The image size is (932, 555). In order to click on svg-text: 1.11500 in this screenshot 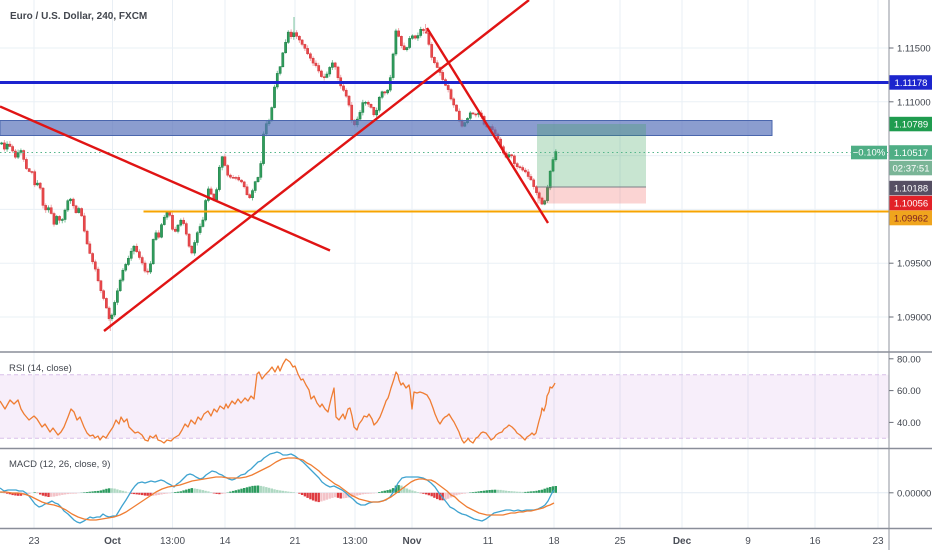, I will do `click(914, 49)`.